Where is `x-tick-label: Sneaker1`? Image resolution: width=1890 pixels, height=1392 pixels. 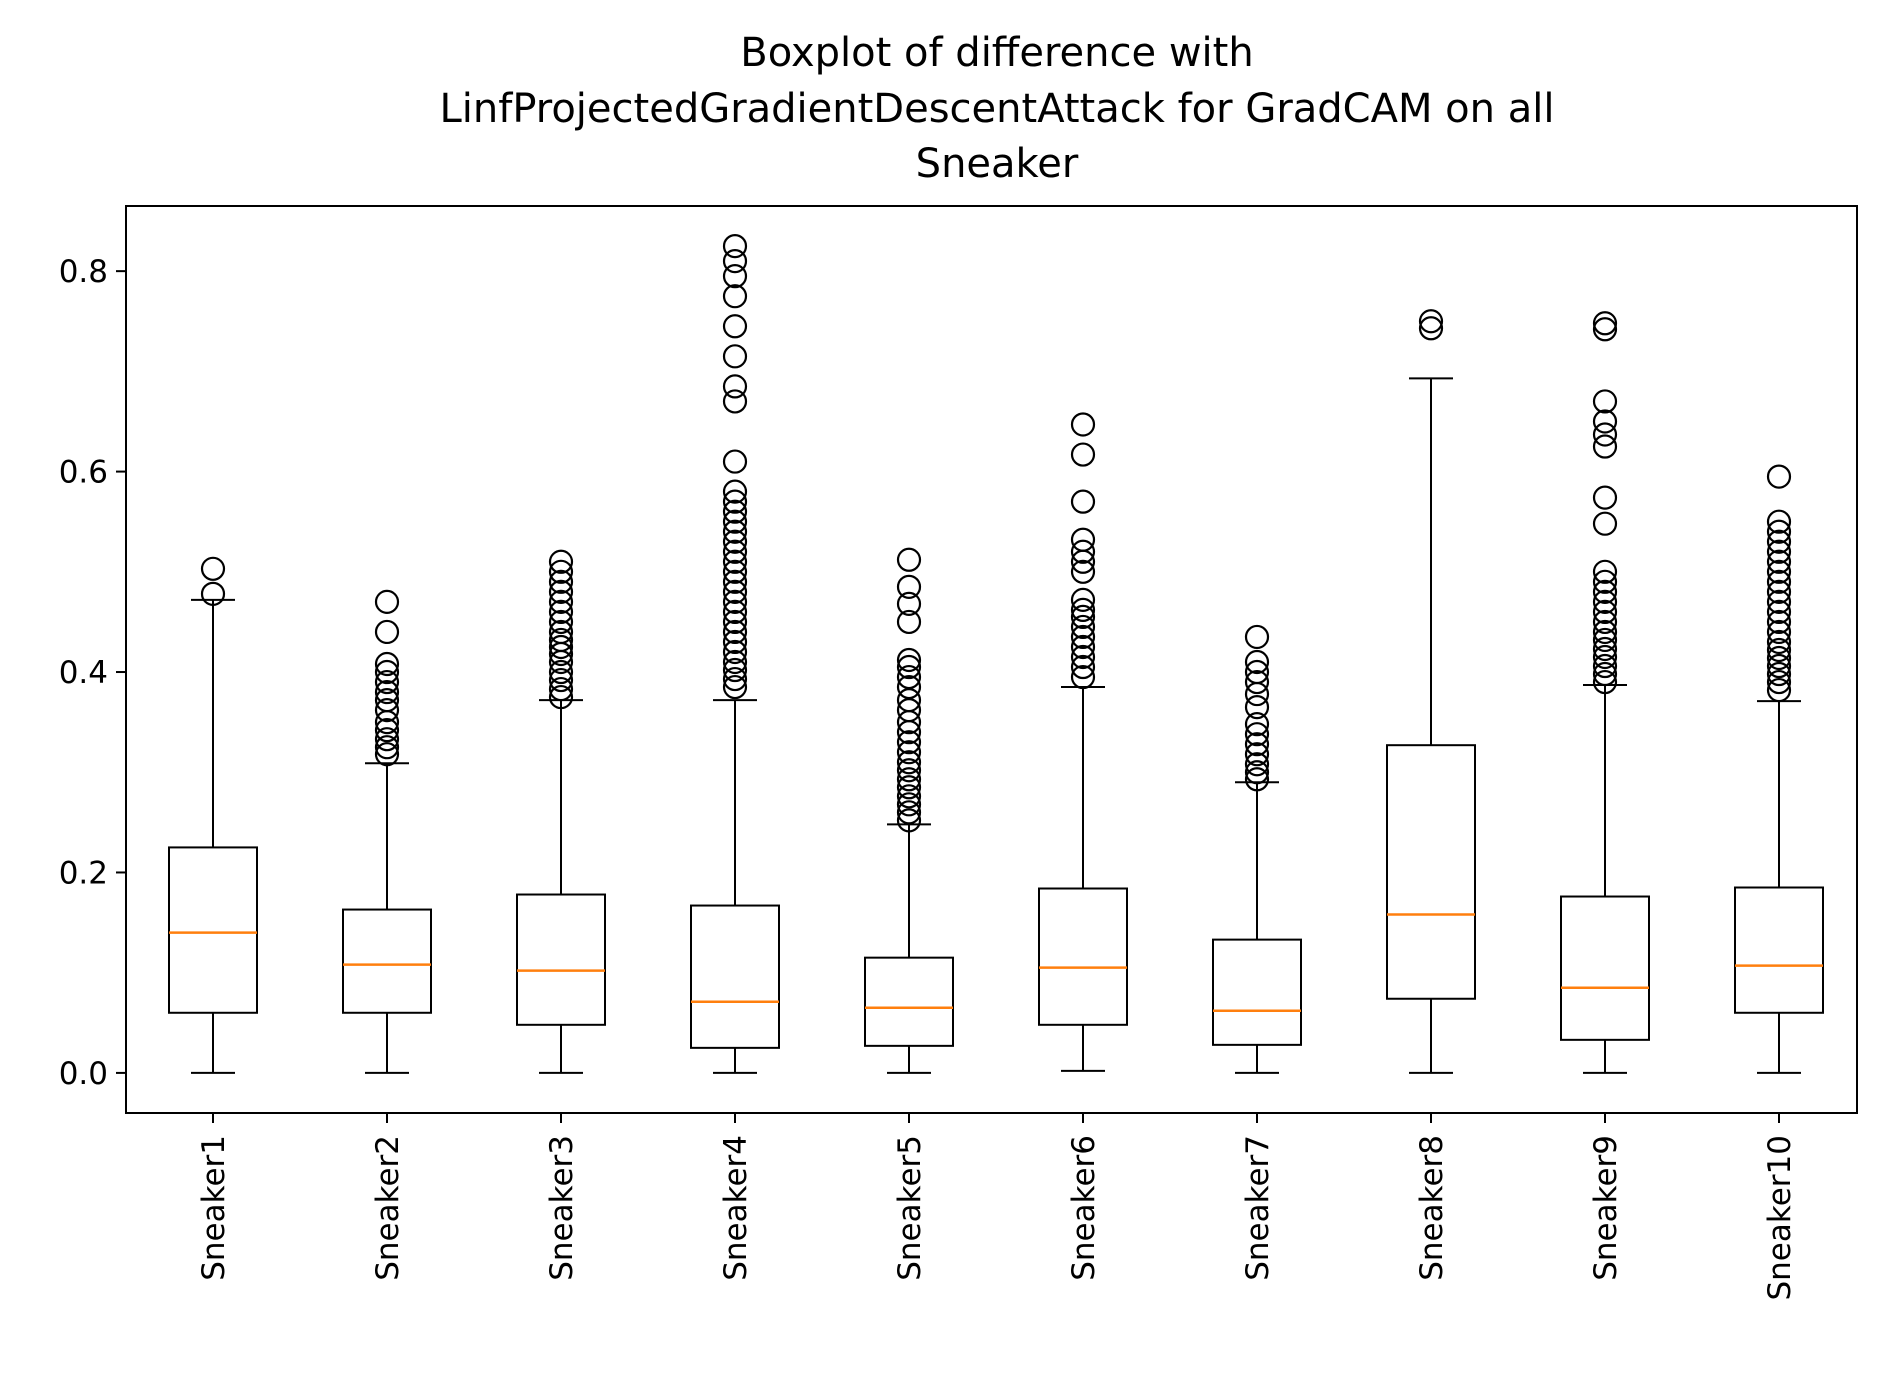 x-tick-label: Sneaker1 is located at coordinates (214, 1208).